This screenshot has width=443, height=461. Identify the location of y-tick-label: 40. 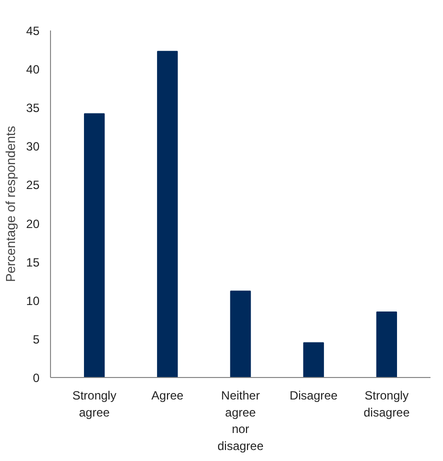
(33, 69).